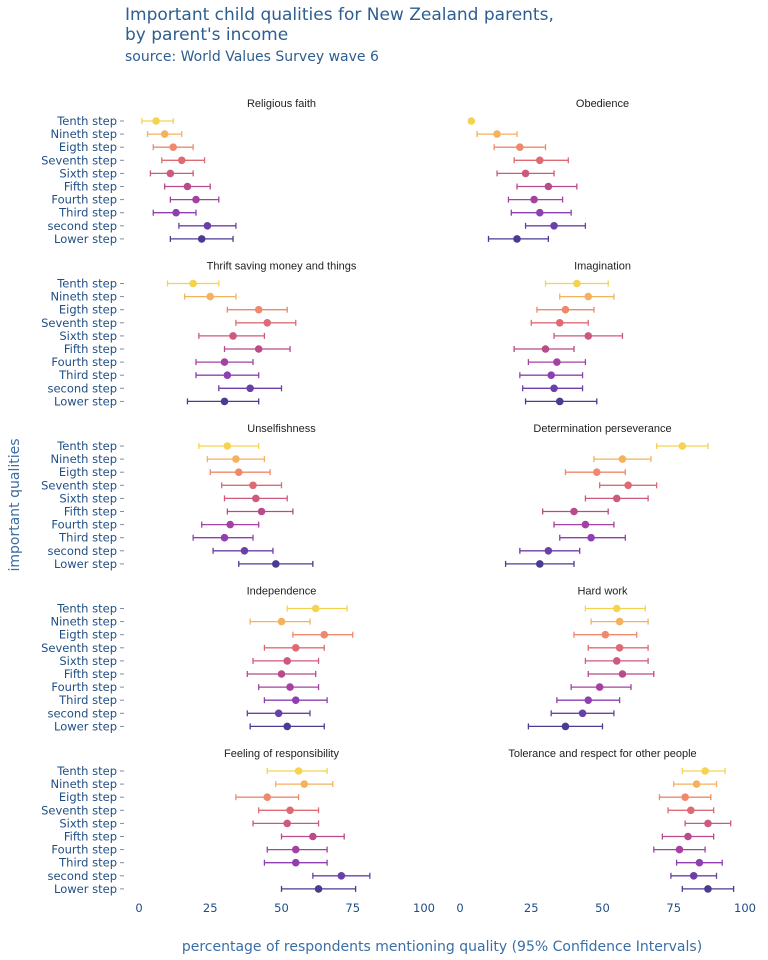 The width and height of the screenshot is (768, 960). What do you see at coordinates (602, 592) in the screenshot?
I see `panel-title: Hard work` at bounding box center [602, 592].